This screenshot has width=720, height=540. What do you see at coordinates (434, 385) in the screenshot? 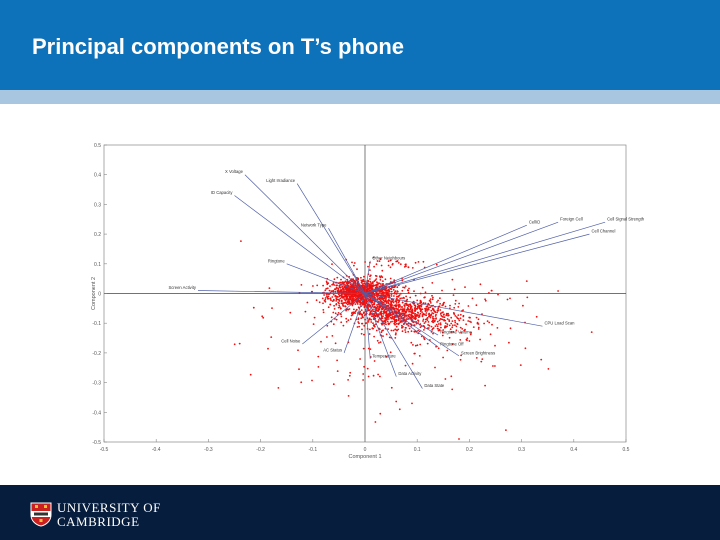
I see `vector-label: Data State` at bounding box center [434, 385].